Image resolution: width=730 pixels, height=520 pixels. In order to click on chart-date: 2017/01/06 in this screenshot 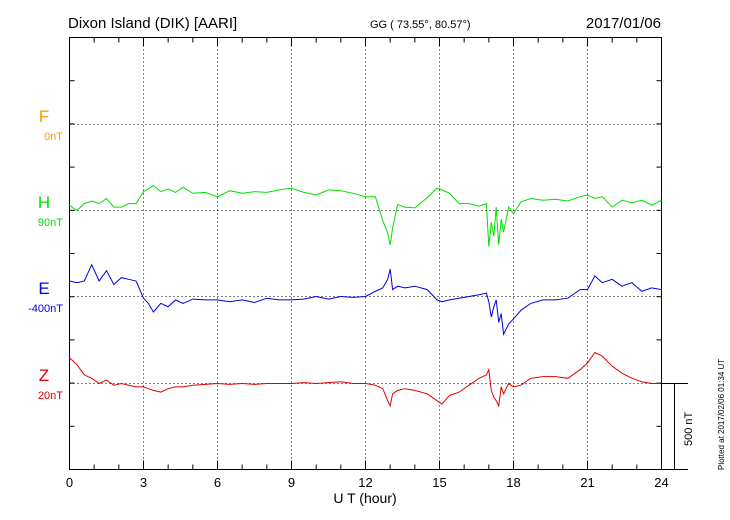, I will do `click(623, 23)`.